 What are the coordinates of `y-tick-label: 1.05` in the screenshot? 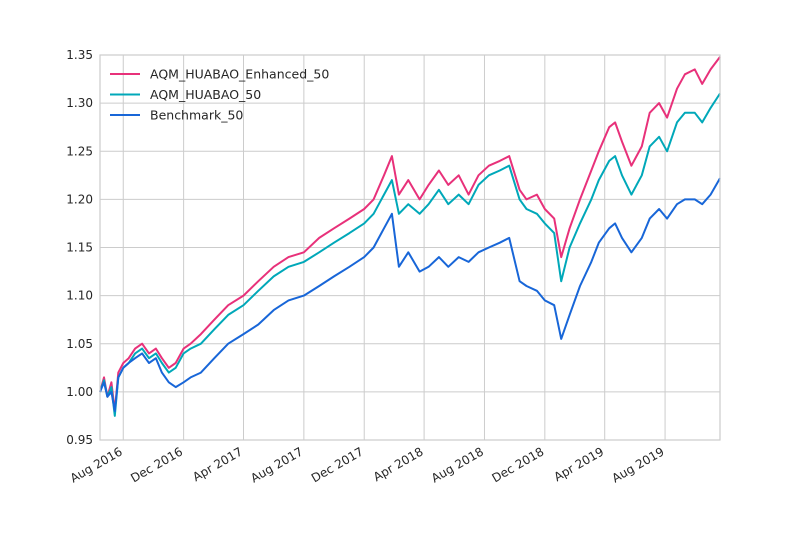 It's located at (79, 344).